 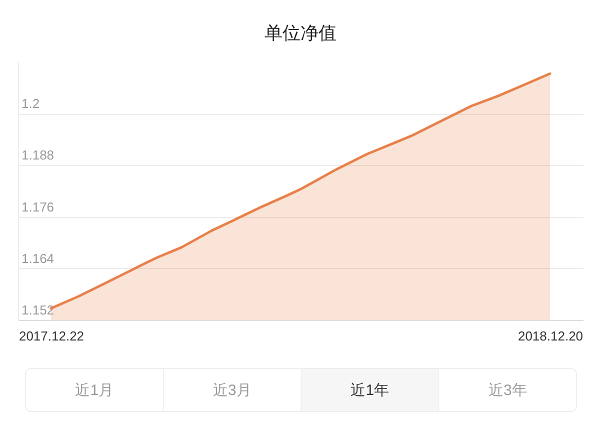 I want to click on y-tick-label: 1.188, so click(x=38, y=155).